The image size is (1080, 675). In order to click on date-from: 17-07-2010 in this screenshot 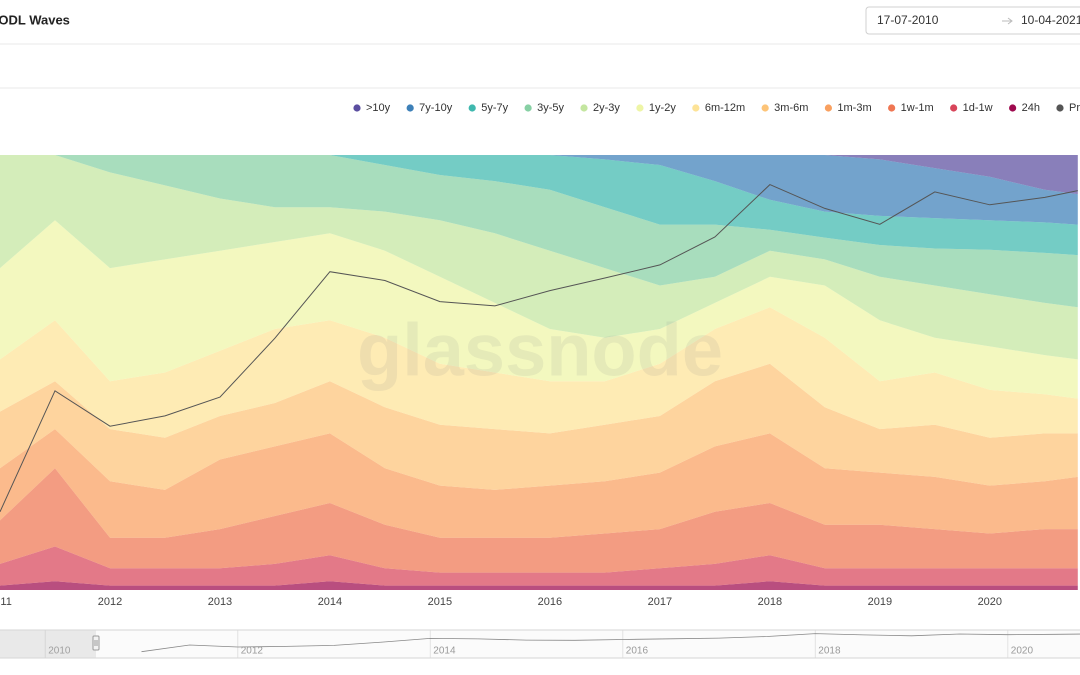, I will do `click(908, 20)`.